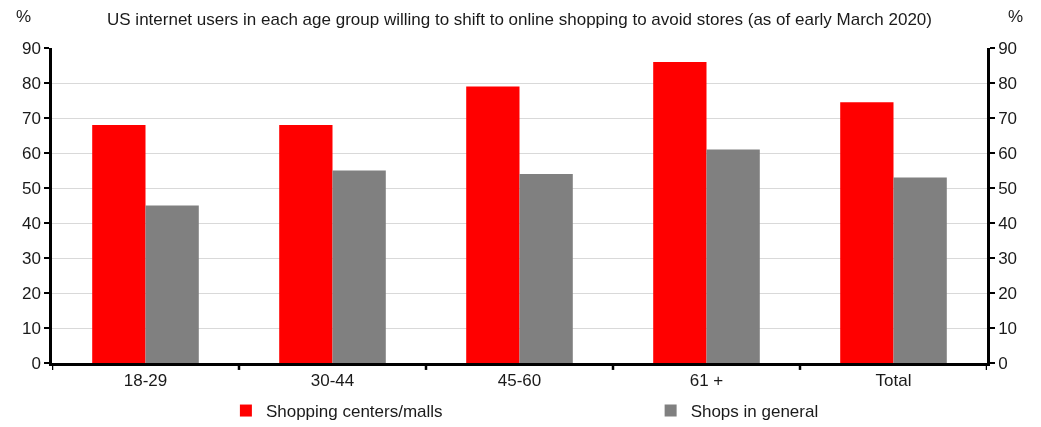 The width and height of the screenshot is (1041, 427). What do you see at coordinates (24, 16) in the screenshot?
I see `y-axis-title: %` at bounding box center [24, 16].